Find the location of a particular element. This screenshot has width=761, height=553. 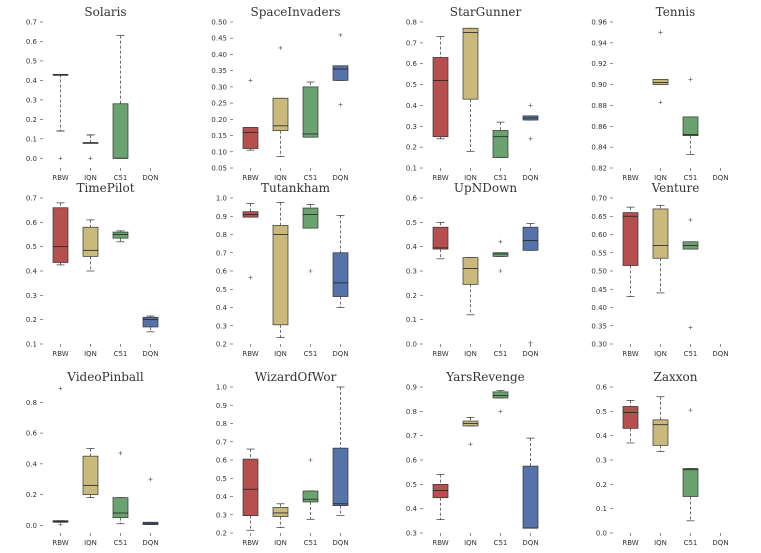

y-tick-label: 0.40 is located at coordinates (599, 308).